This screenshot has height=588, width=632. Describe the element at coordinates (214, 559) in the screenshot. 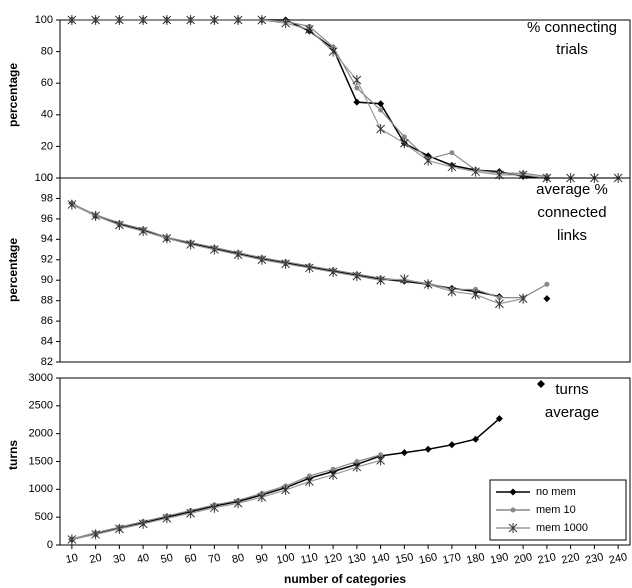

I see `x-tick-label: 70` at that location.